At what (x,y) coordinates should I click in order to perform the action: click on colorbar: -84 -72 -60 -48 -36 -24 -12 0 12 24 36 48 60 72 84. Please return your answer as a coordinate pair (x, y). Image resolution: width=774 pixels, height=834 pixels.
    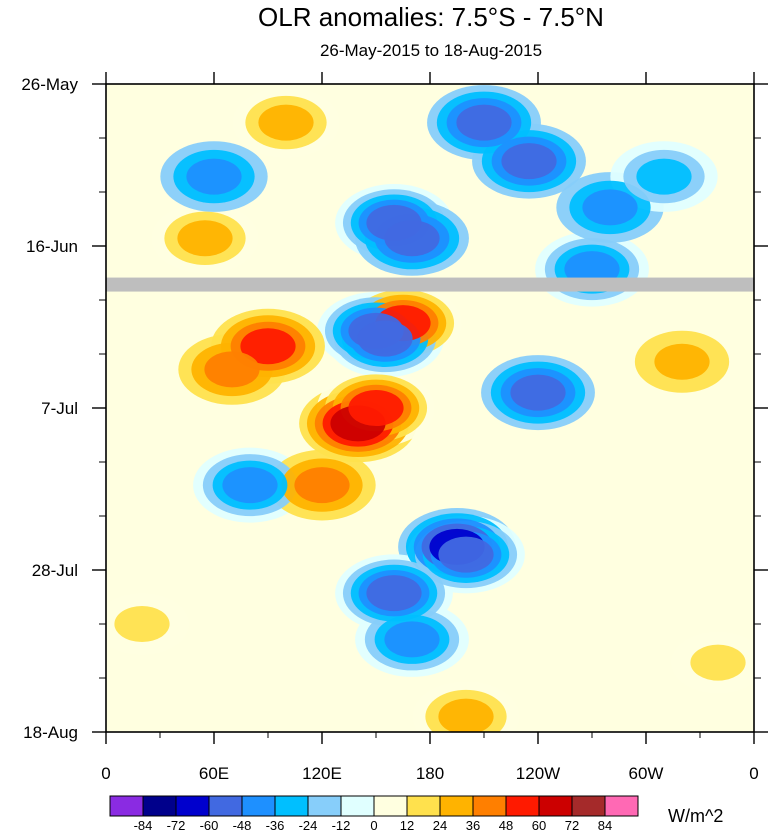
    Looking at the image, I should click on (374, 814).